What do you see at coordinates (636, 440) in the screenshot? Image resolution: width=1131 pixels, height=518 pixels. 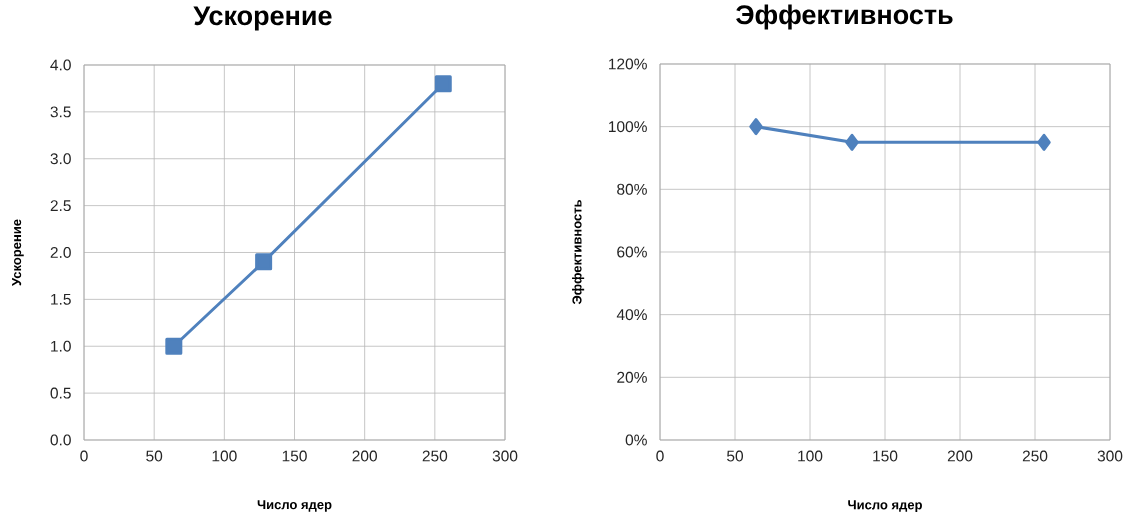 I see `y-tick-label: 0%` at bounding box center [636, 440].